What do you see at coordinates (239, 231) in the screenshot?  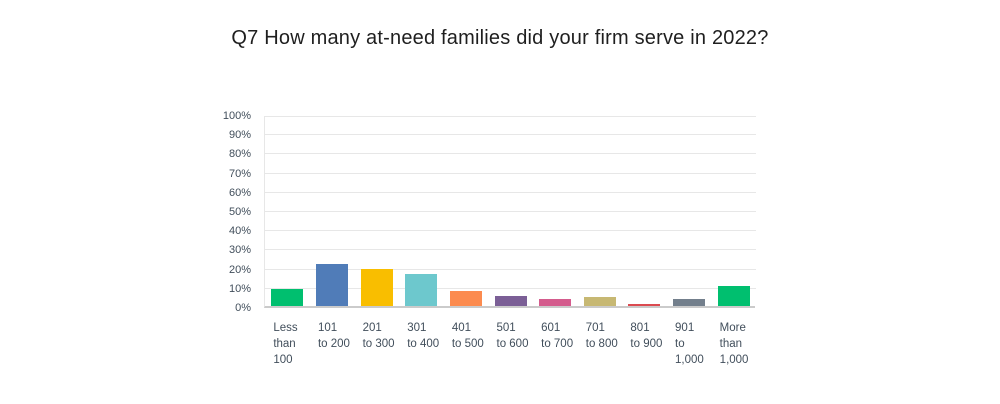 I see `y-tick-label: 40%` at bounding box center [239, 231].